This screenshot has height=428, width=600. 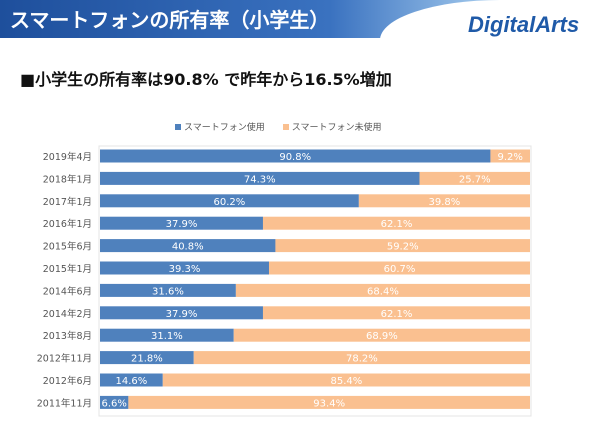 I want to click on data-label-used: 40.8%, so click(x=188, y=247).